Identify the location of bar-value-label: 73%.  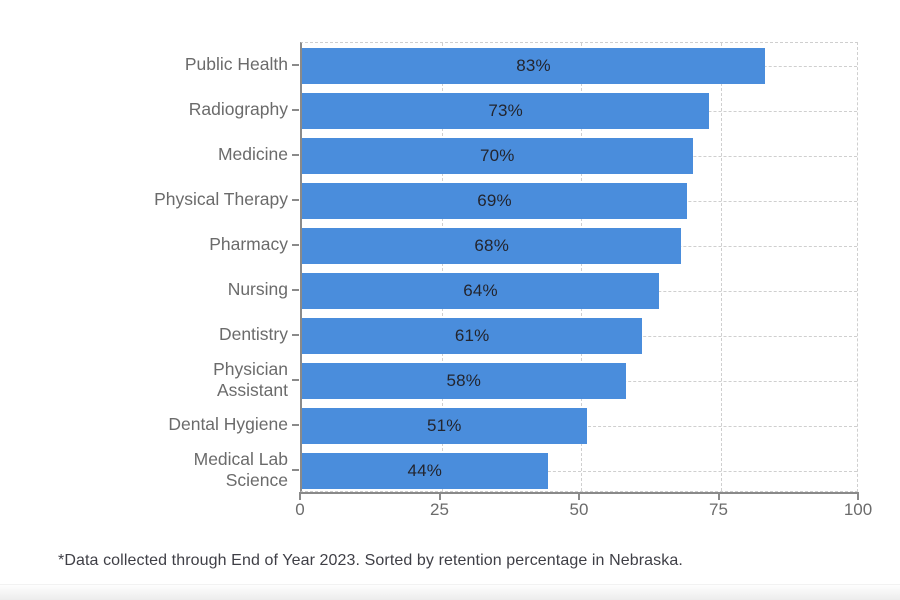
(505, 110).